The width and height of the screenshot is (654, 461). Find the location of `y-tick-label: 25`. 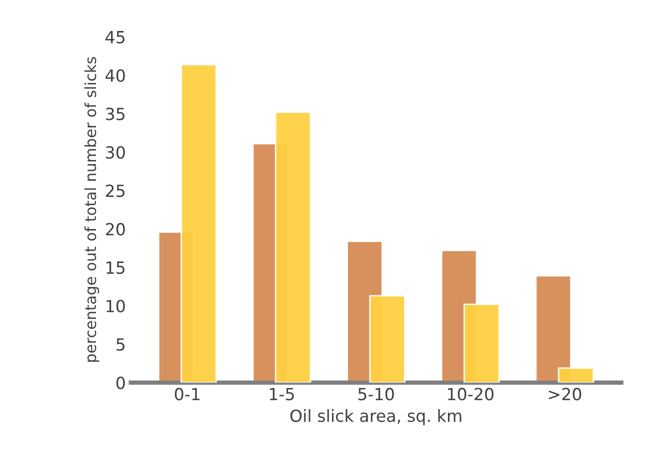

y-tick-label: 25 is located at coordinates (115, 191).